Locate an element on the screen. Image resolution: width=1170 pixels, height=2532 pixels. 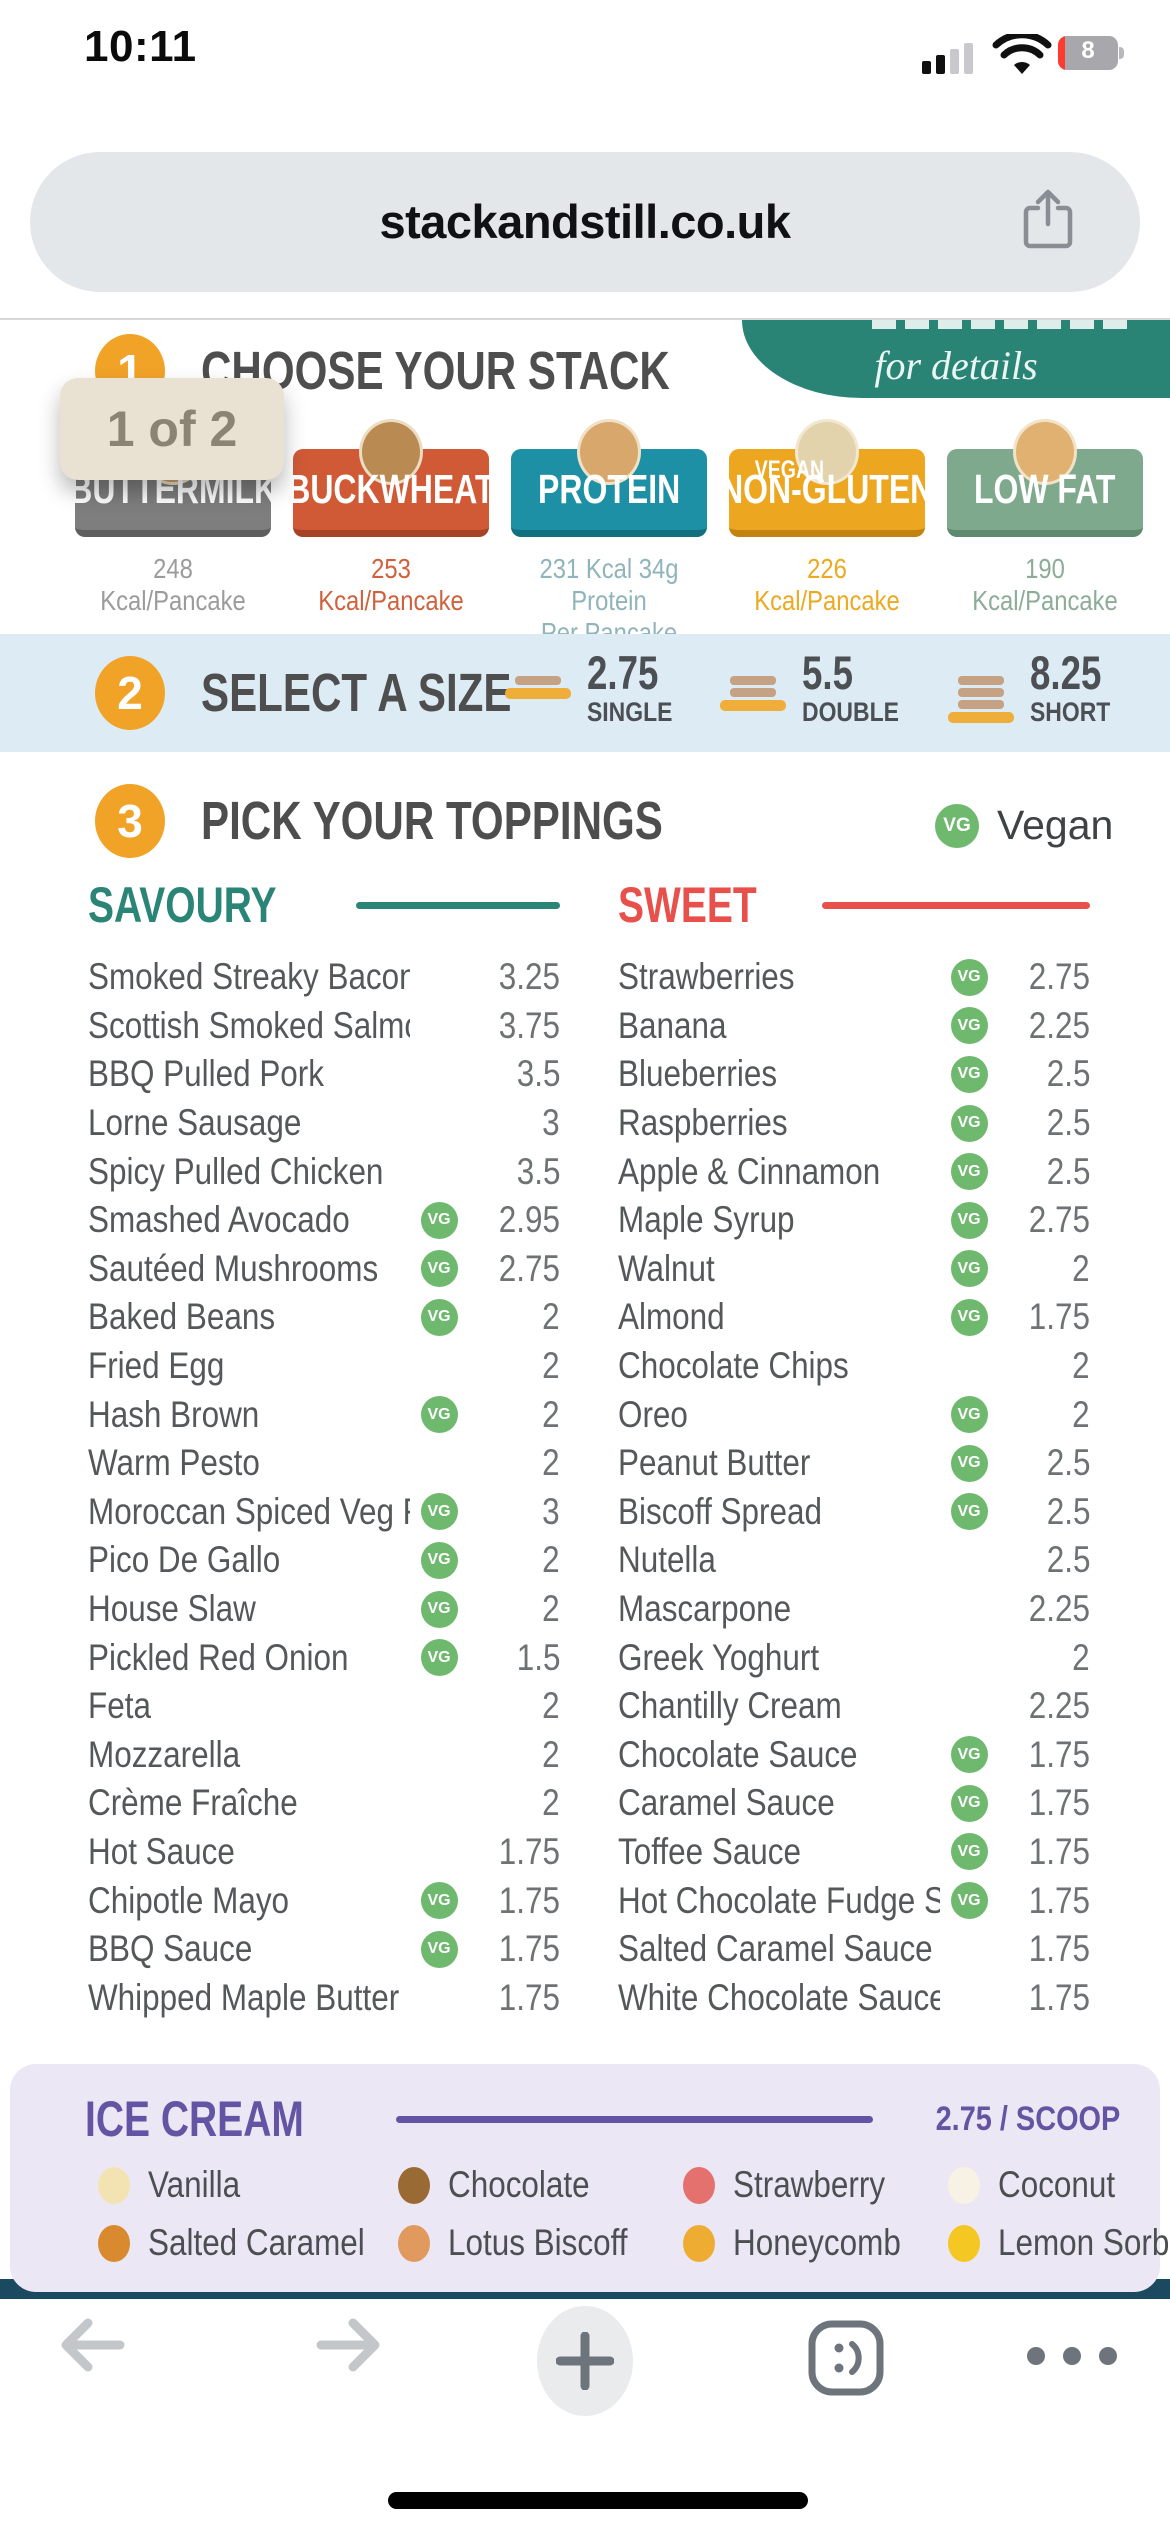
item-price: 2.25 is located at coordinates (1059, 1609).